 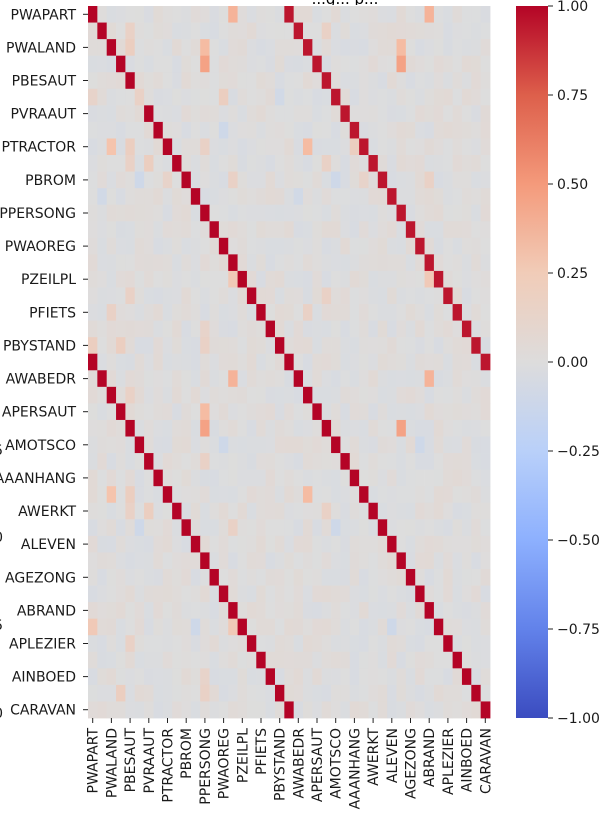 I want to click on y-tick-label: AMOTSCO, so click(x=40, y=446).